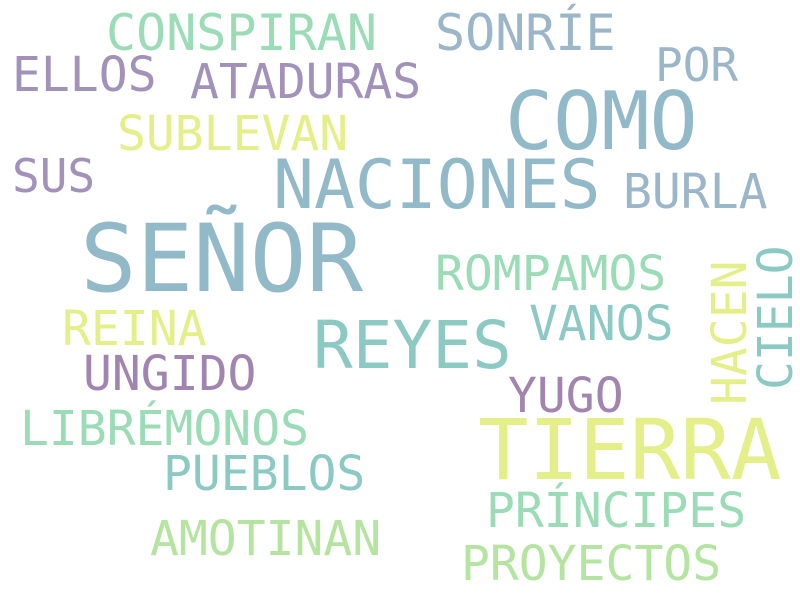  Describe the element at coordinates (241, 33) in the screenshot. I see `word-conspiran: CONSPIRAN` at that location.